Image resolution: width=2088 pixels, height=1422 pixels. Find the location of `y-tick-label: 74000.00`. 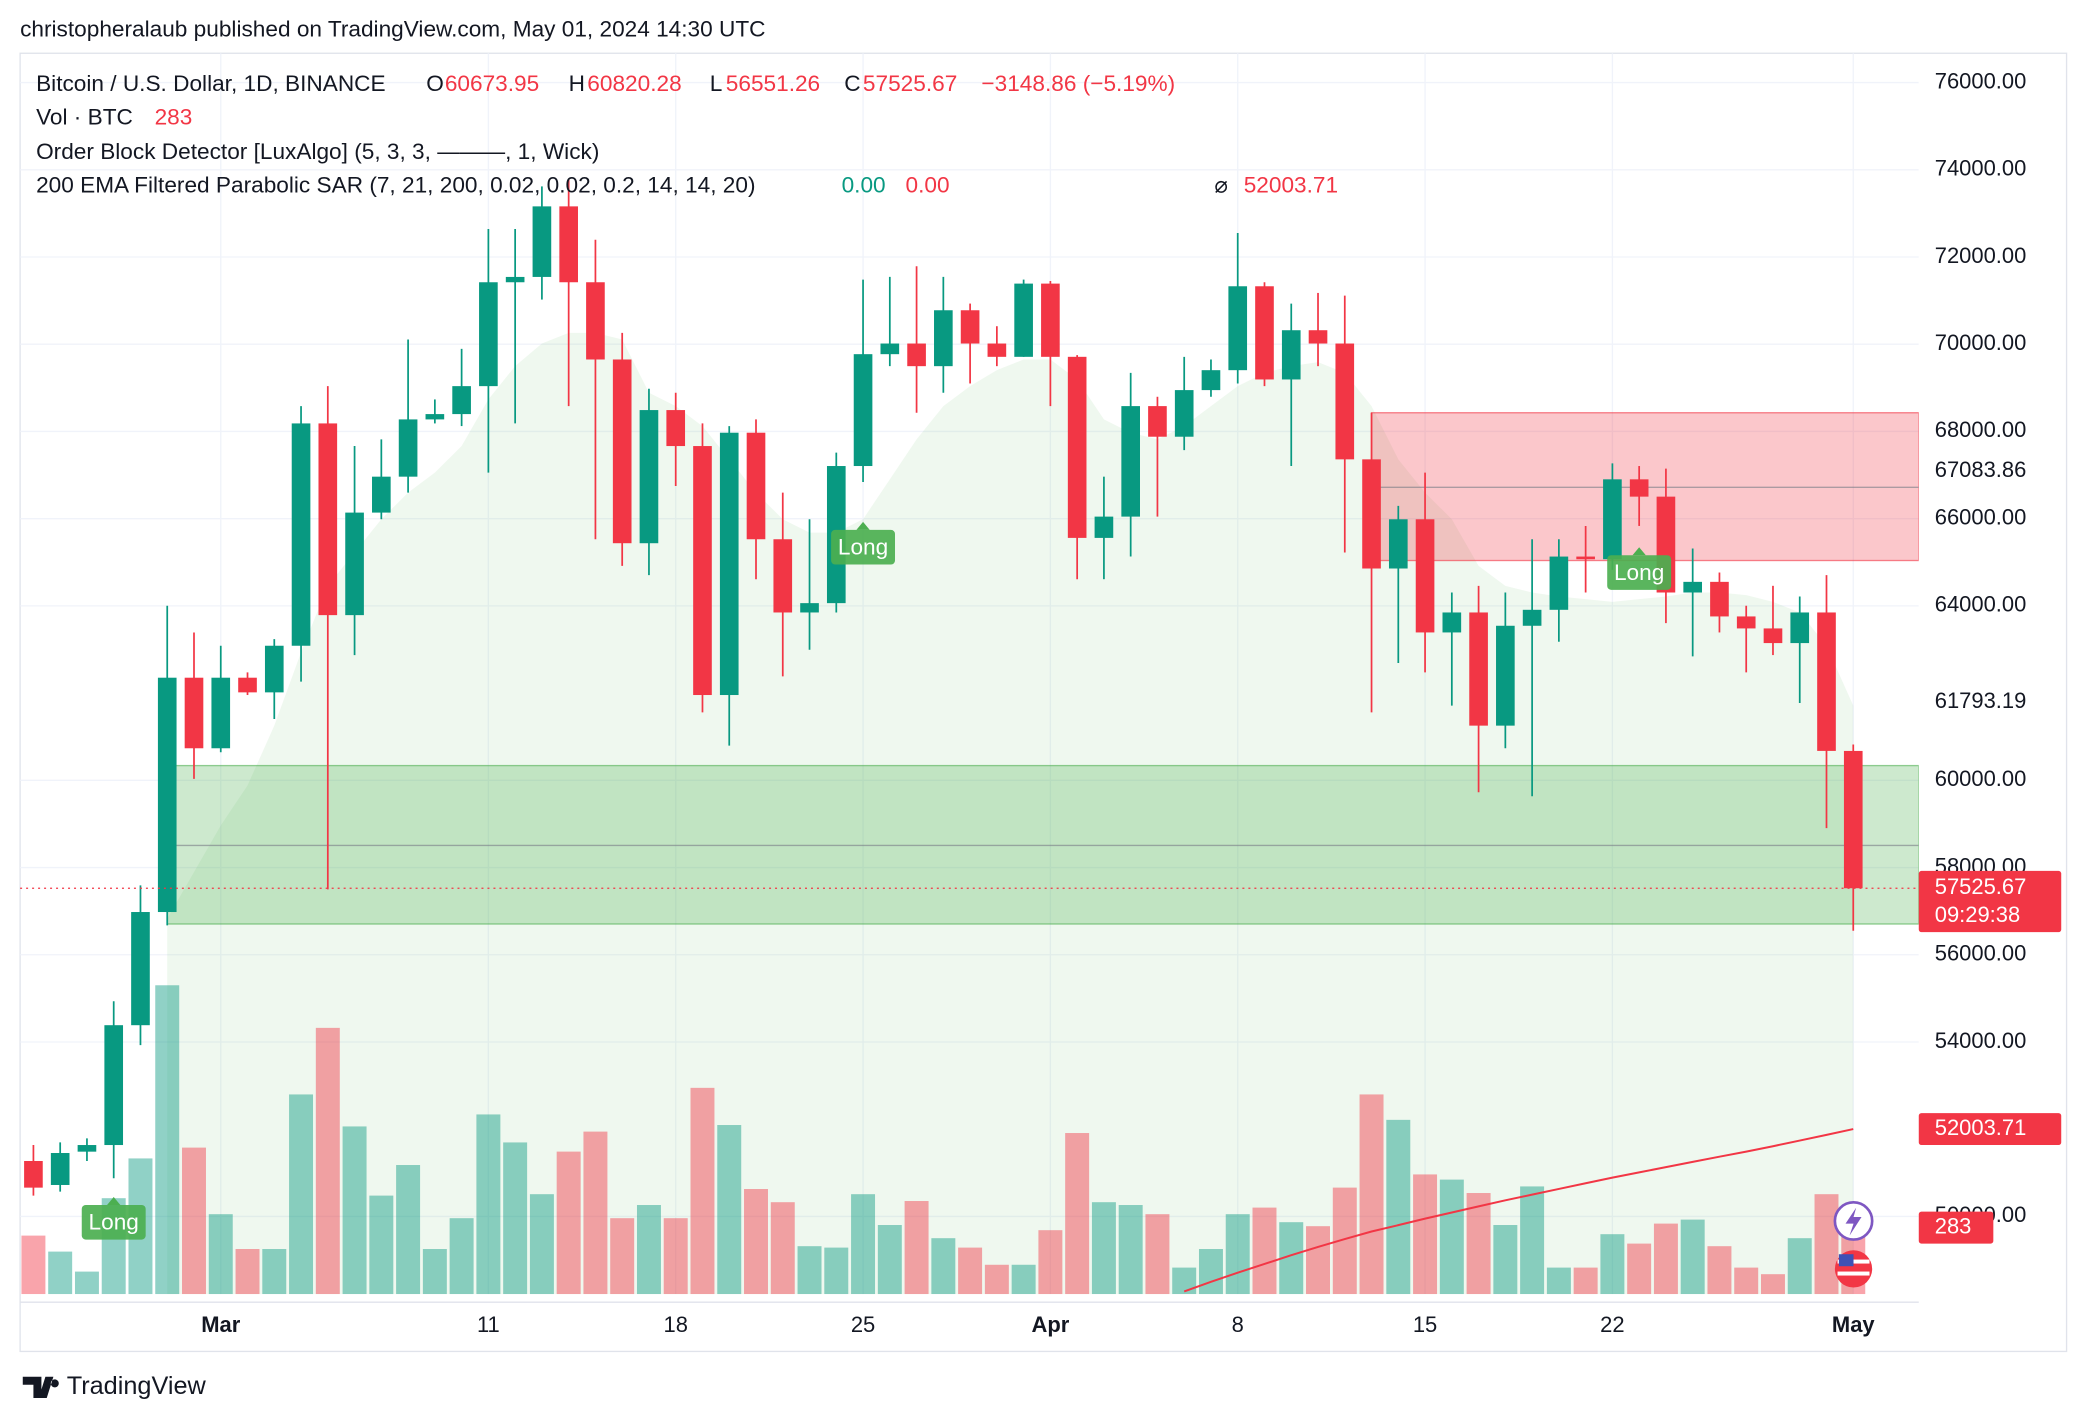

y-tick-label: 74000.00 is located at coordinates (1981, 168).